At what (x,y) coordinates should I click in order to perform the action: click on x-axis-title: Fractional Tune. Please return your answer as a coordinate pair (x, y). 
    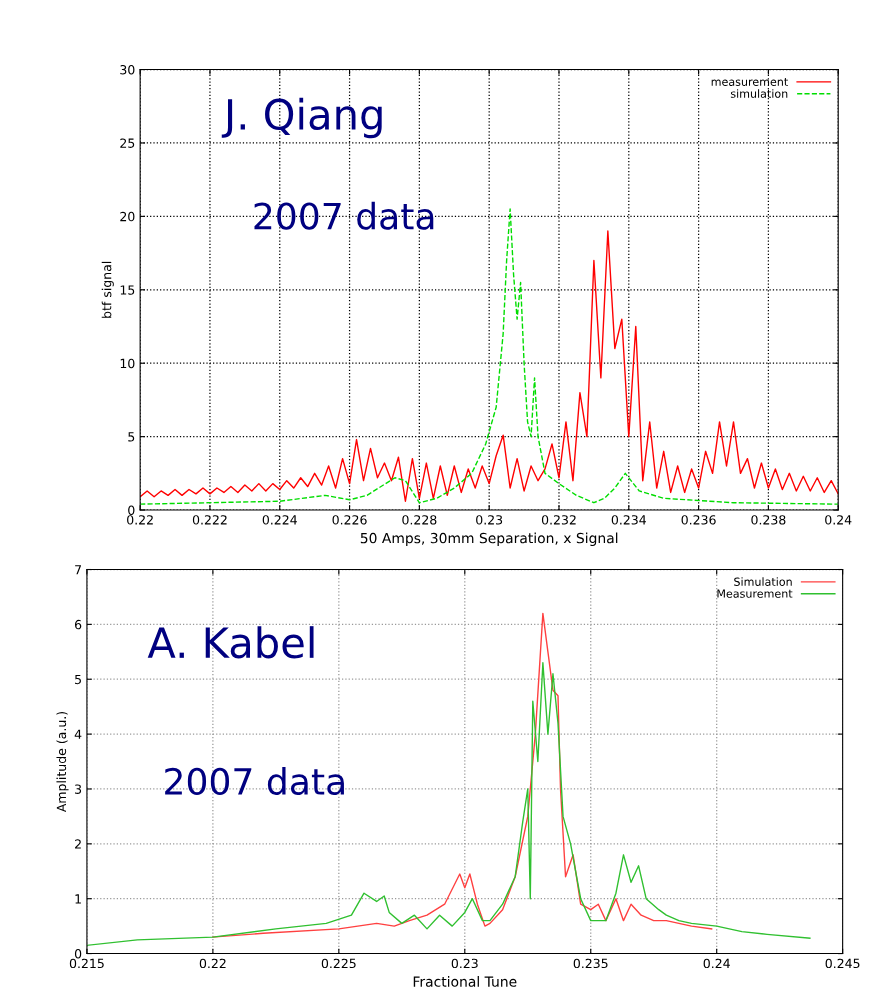
    Looking at the image, I should click on (465, 981).